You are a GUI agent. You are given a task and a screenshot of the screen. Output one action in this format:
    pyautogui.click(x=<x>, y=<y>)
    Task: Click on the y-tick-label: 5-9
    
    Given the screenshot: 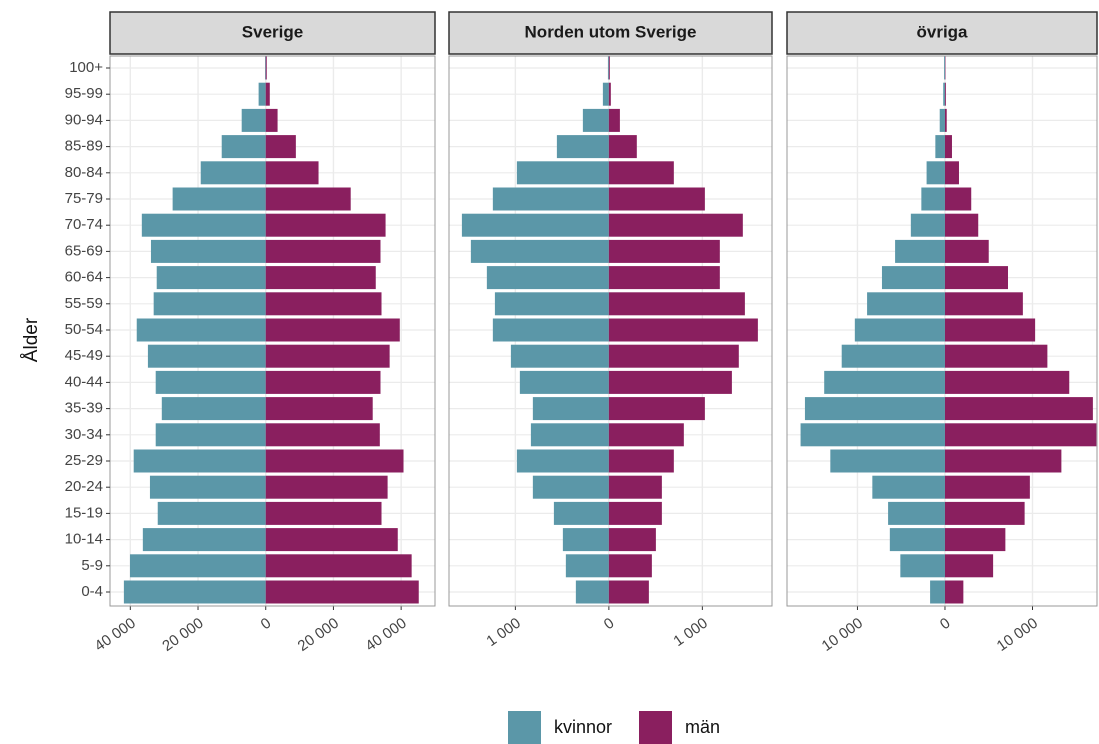 What is the action you would take?
    pyautogui.click(x=92, y=565)
    